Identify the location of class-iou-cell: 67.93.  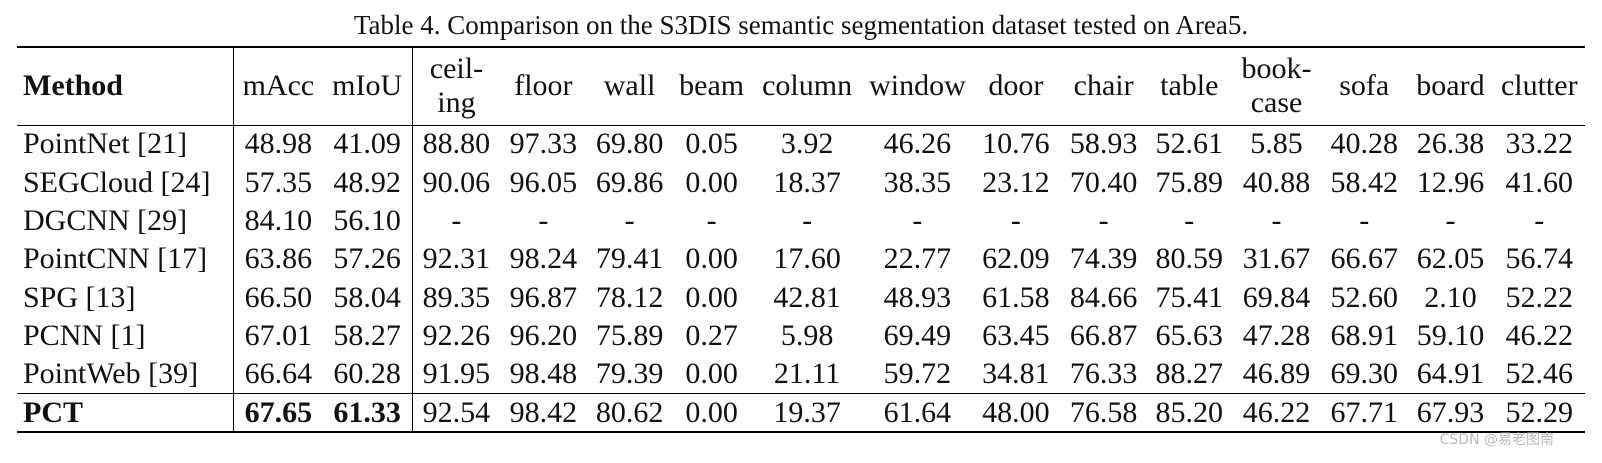
(1450, 412).